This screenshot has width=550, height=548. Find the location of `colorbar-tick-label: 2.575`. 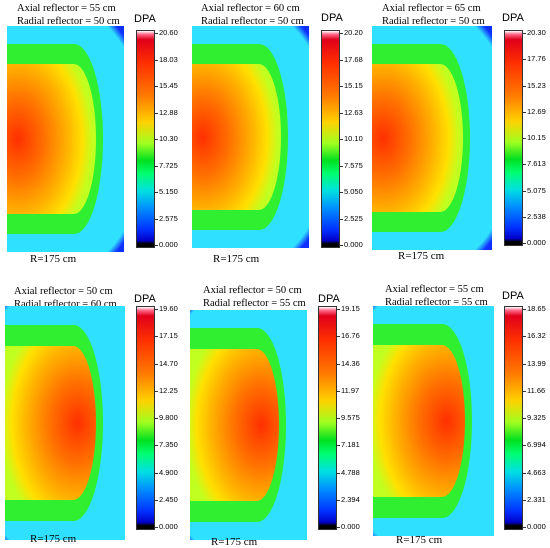

colorbar-tick-label: 2.575 is located at coordinates (168, 218).